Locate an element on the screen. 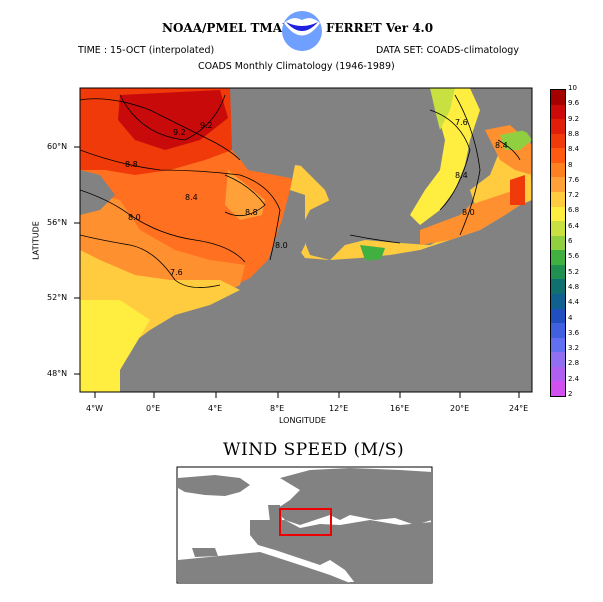 Image resolution: width=603 pixels, height=602 pixels. sea-region-east is located at coordinates (517, 190).